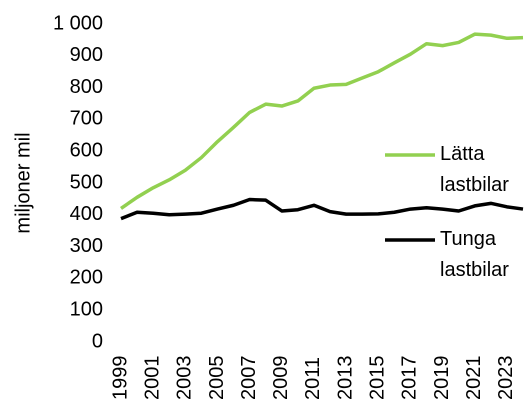 The height and width of the screenshot is (406, 528). Describe the element at coordinates (410, 378) in the screenshot. I see `x-tick-label: 2017` at that location.